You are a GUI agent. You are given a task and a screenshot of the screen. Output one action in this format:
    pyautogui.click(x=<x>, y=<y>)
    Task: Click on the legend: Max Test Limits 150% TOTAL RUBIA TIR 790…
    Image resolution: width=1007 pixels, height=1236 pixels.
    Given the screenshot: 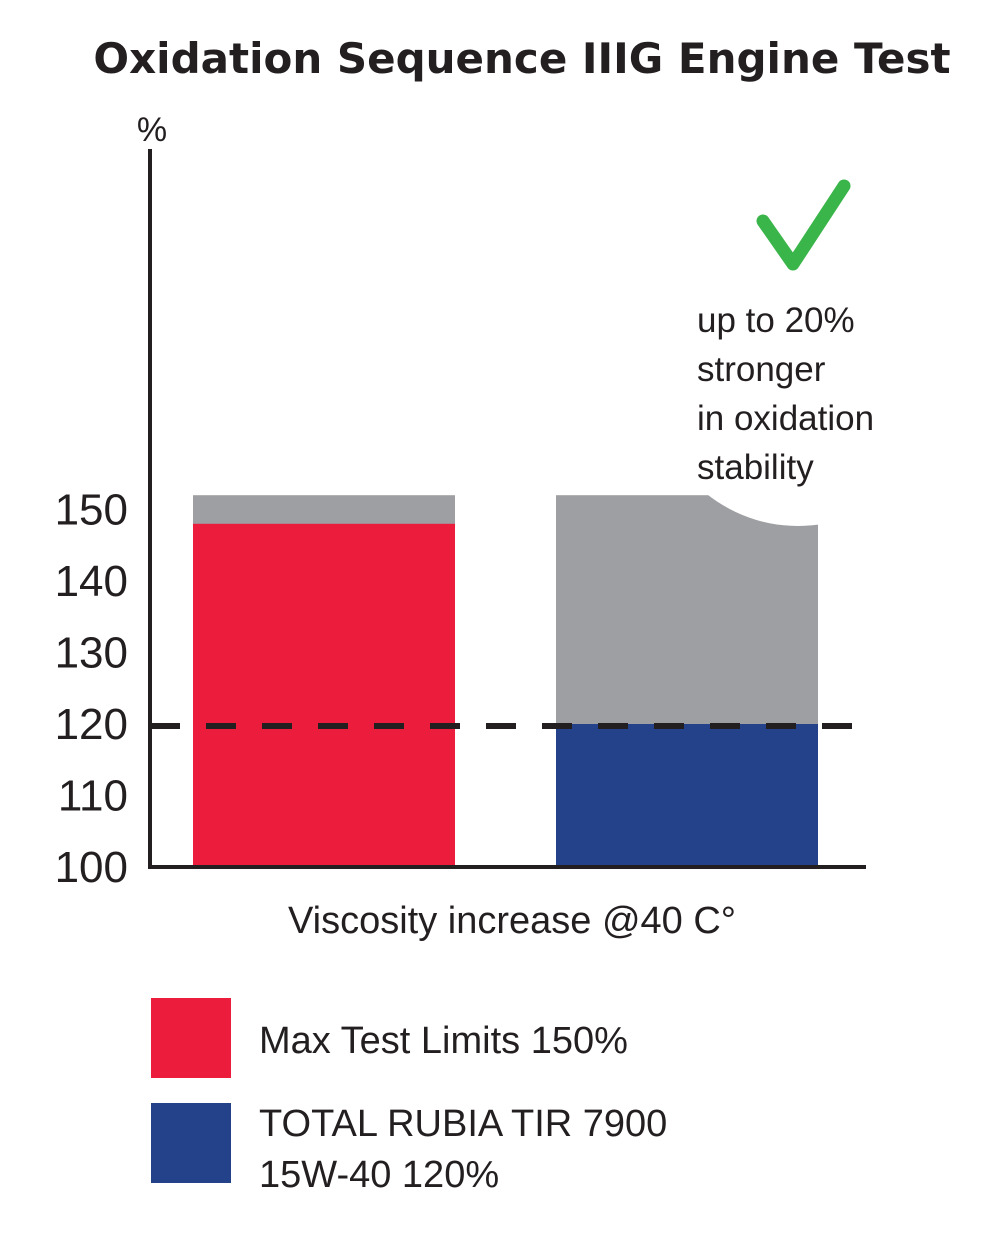 What is the action you would take?
    pyautogui.click(x=409, y=1097)
    